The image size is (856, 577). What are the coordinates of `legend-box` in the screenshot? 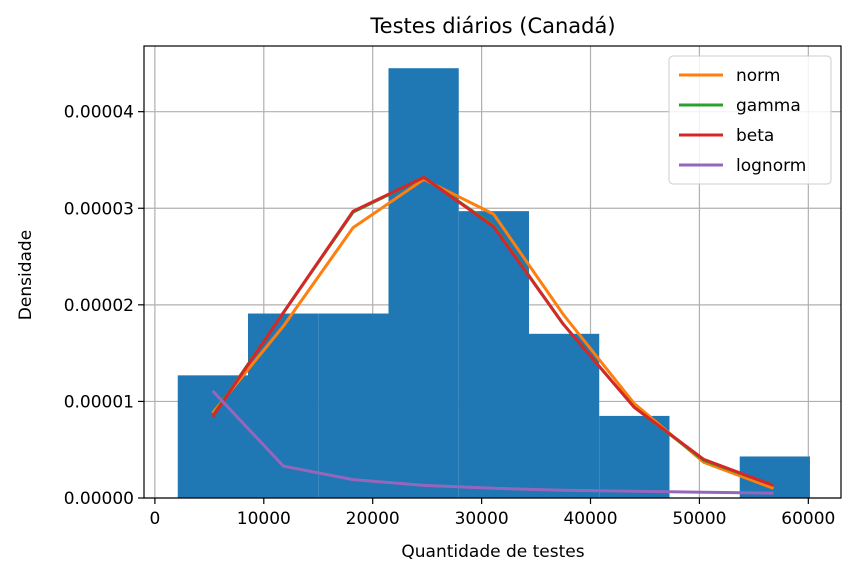 It's located at (750, 120).